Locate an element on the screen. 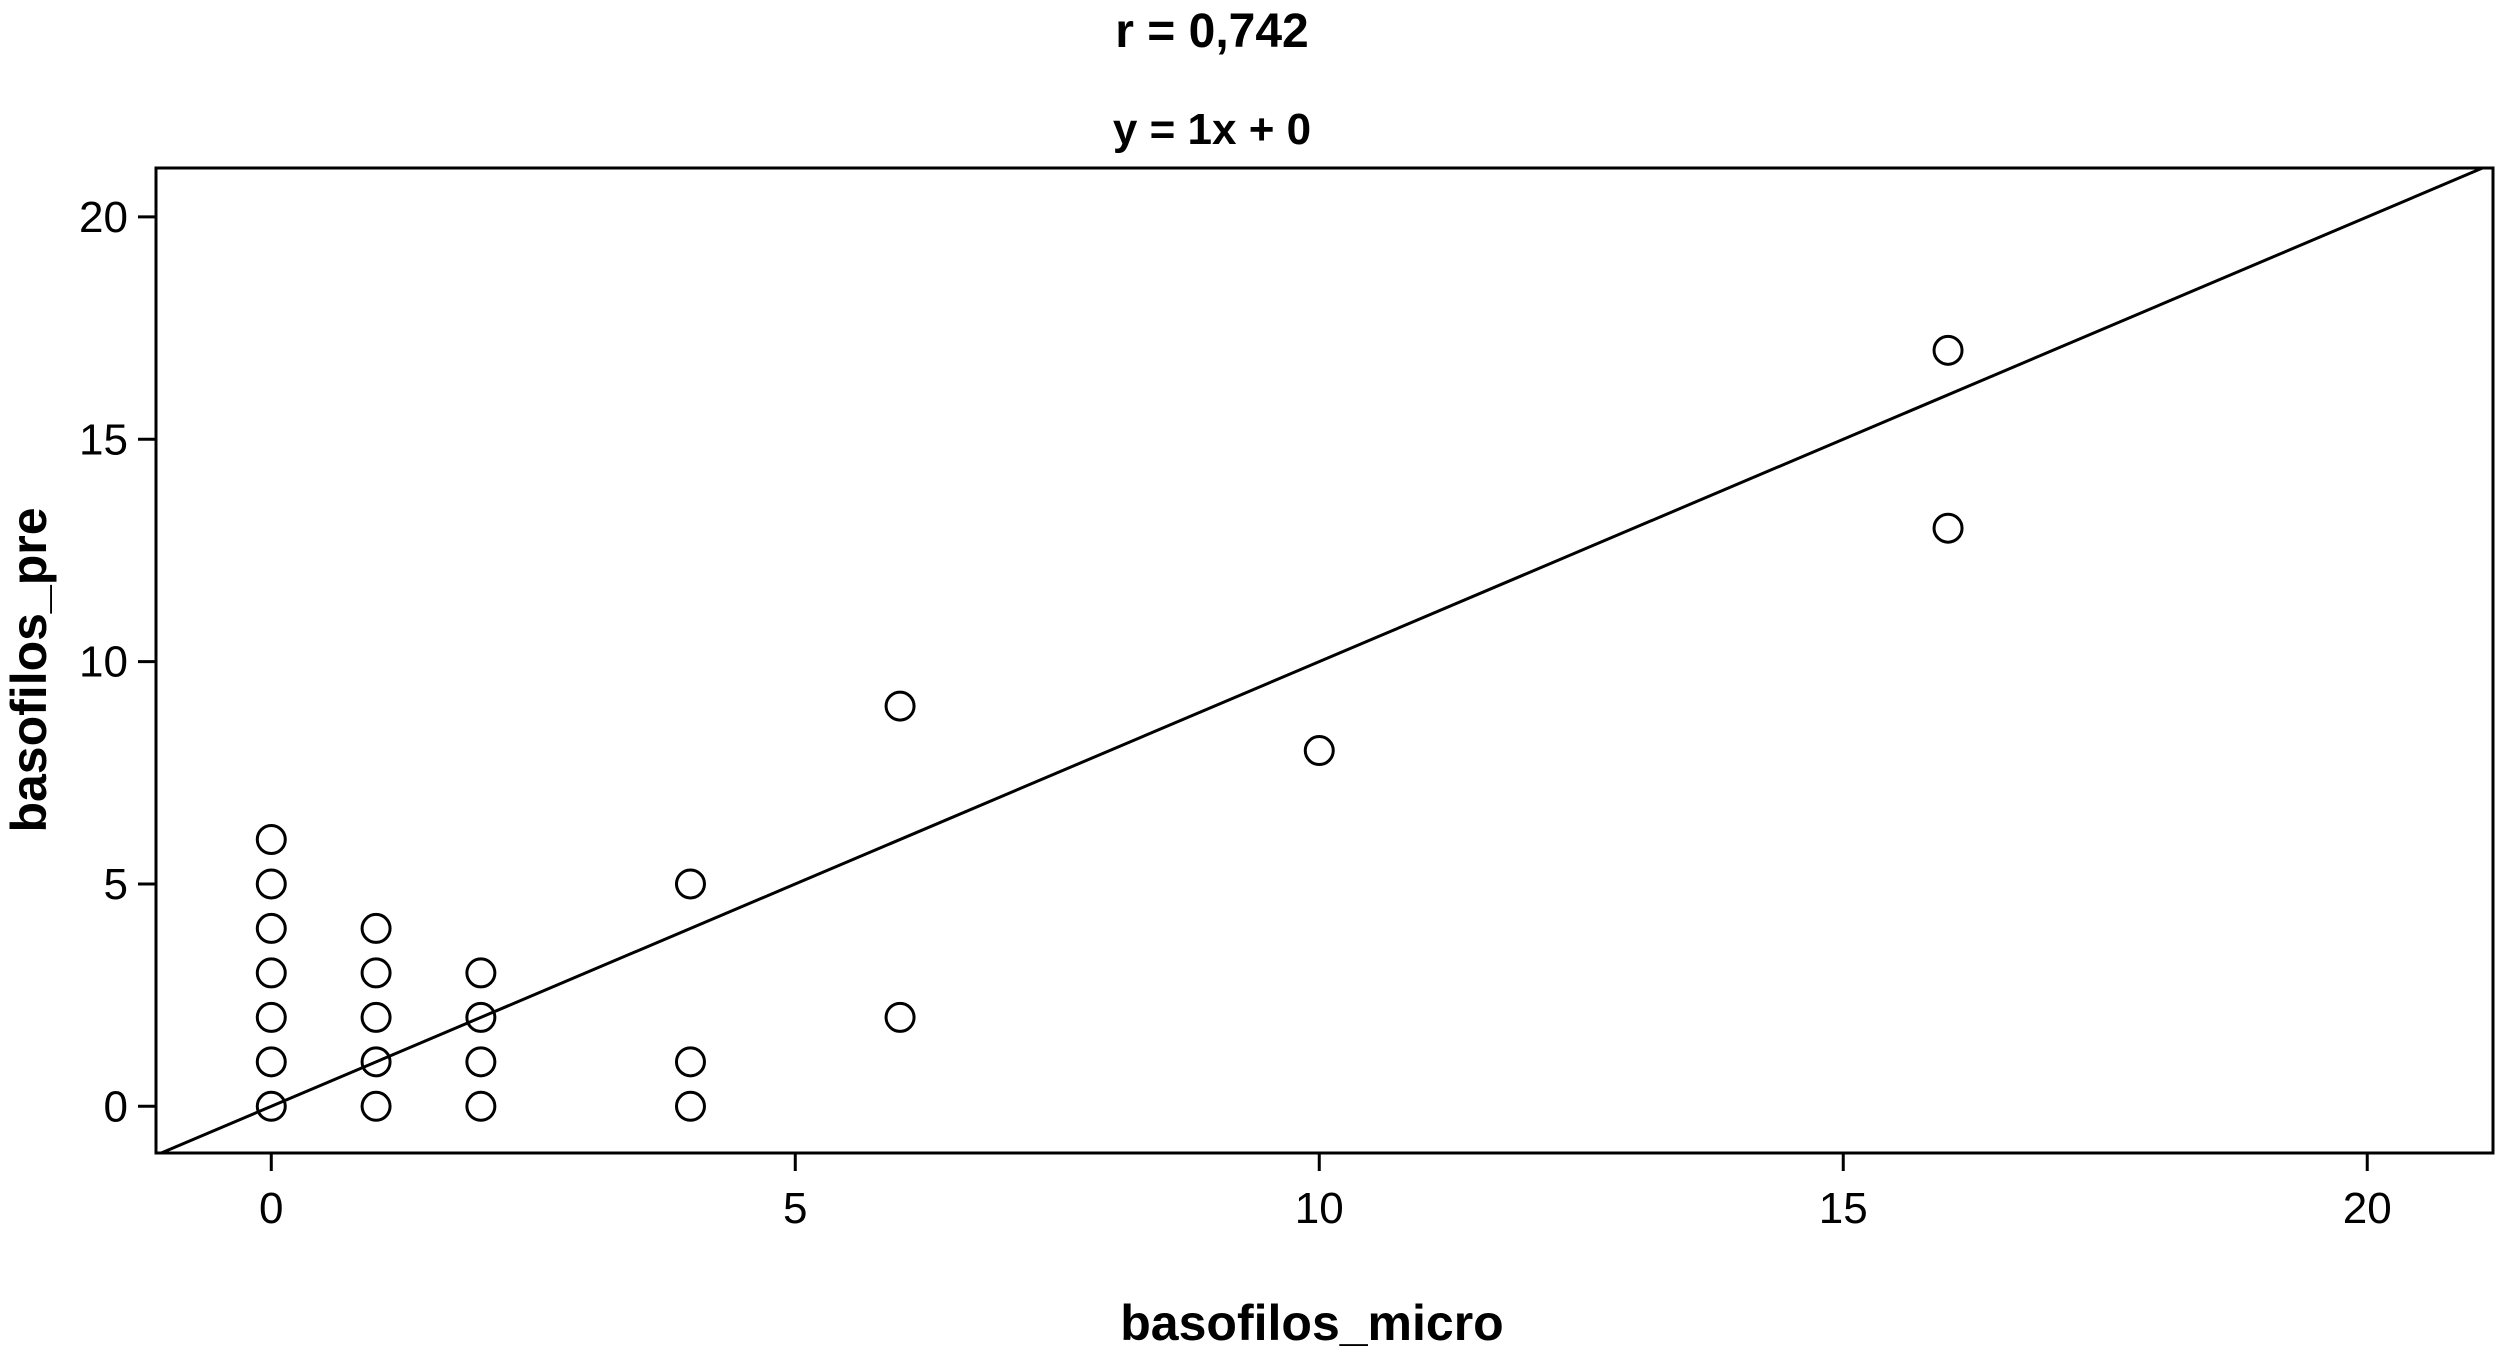 The height and width of the screenshot is (1354, 2500). y-tick-label: 5 is located at coordinates (116, 884).